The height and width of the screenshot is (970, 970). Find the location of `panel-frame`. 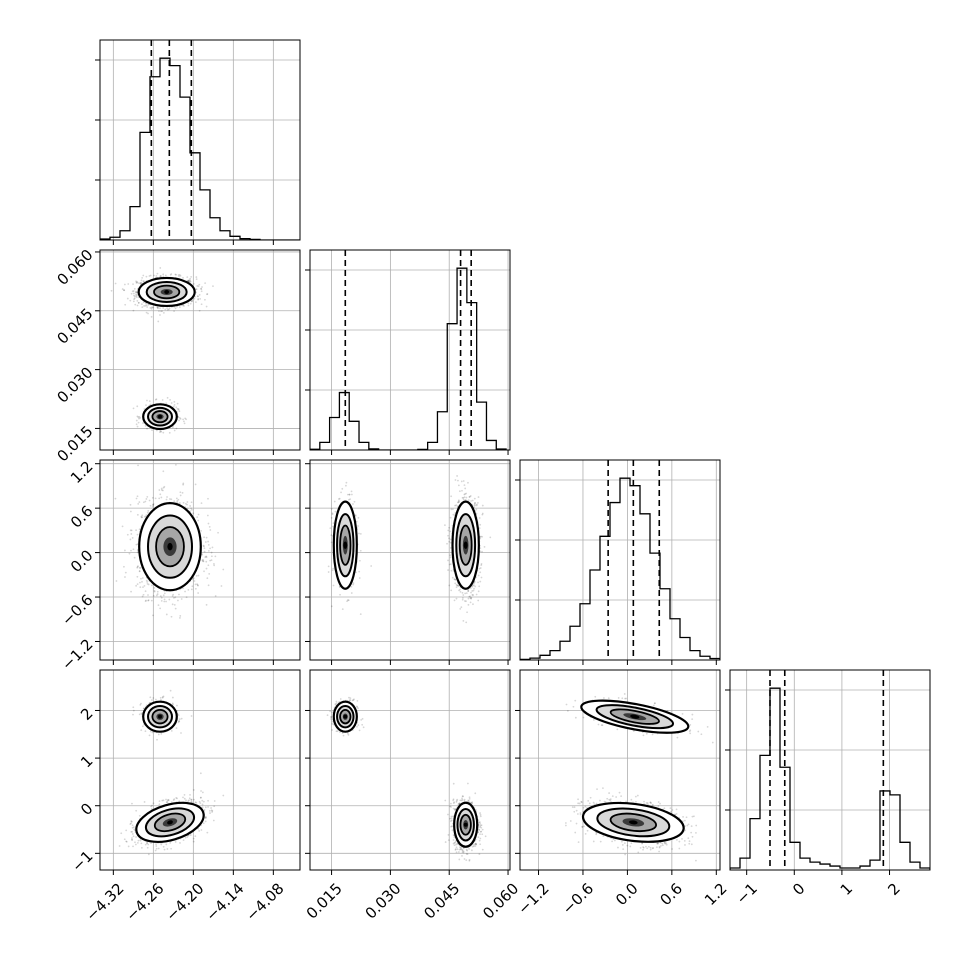

panel-frame is located at coordinates (200, 560).